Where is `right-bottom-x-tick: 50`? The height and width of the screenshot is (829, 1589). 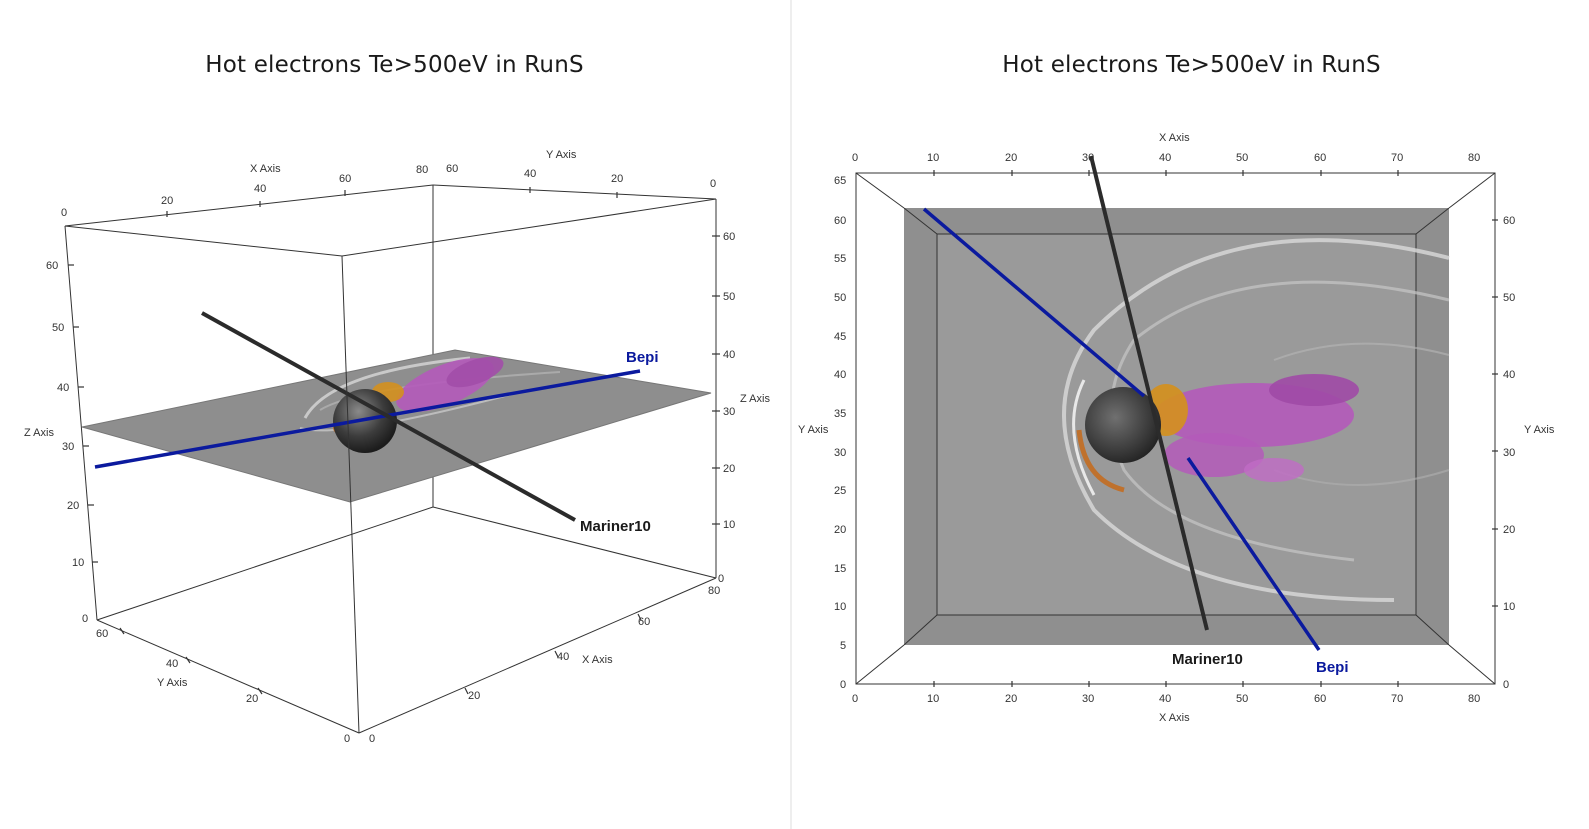
right-bottom-x-tick: 50 is located at coordinates (1242, 699).